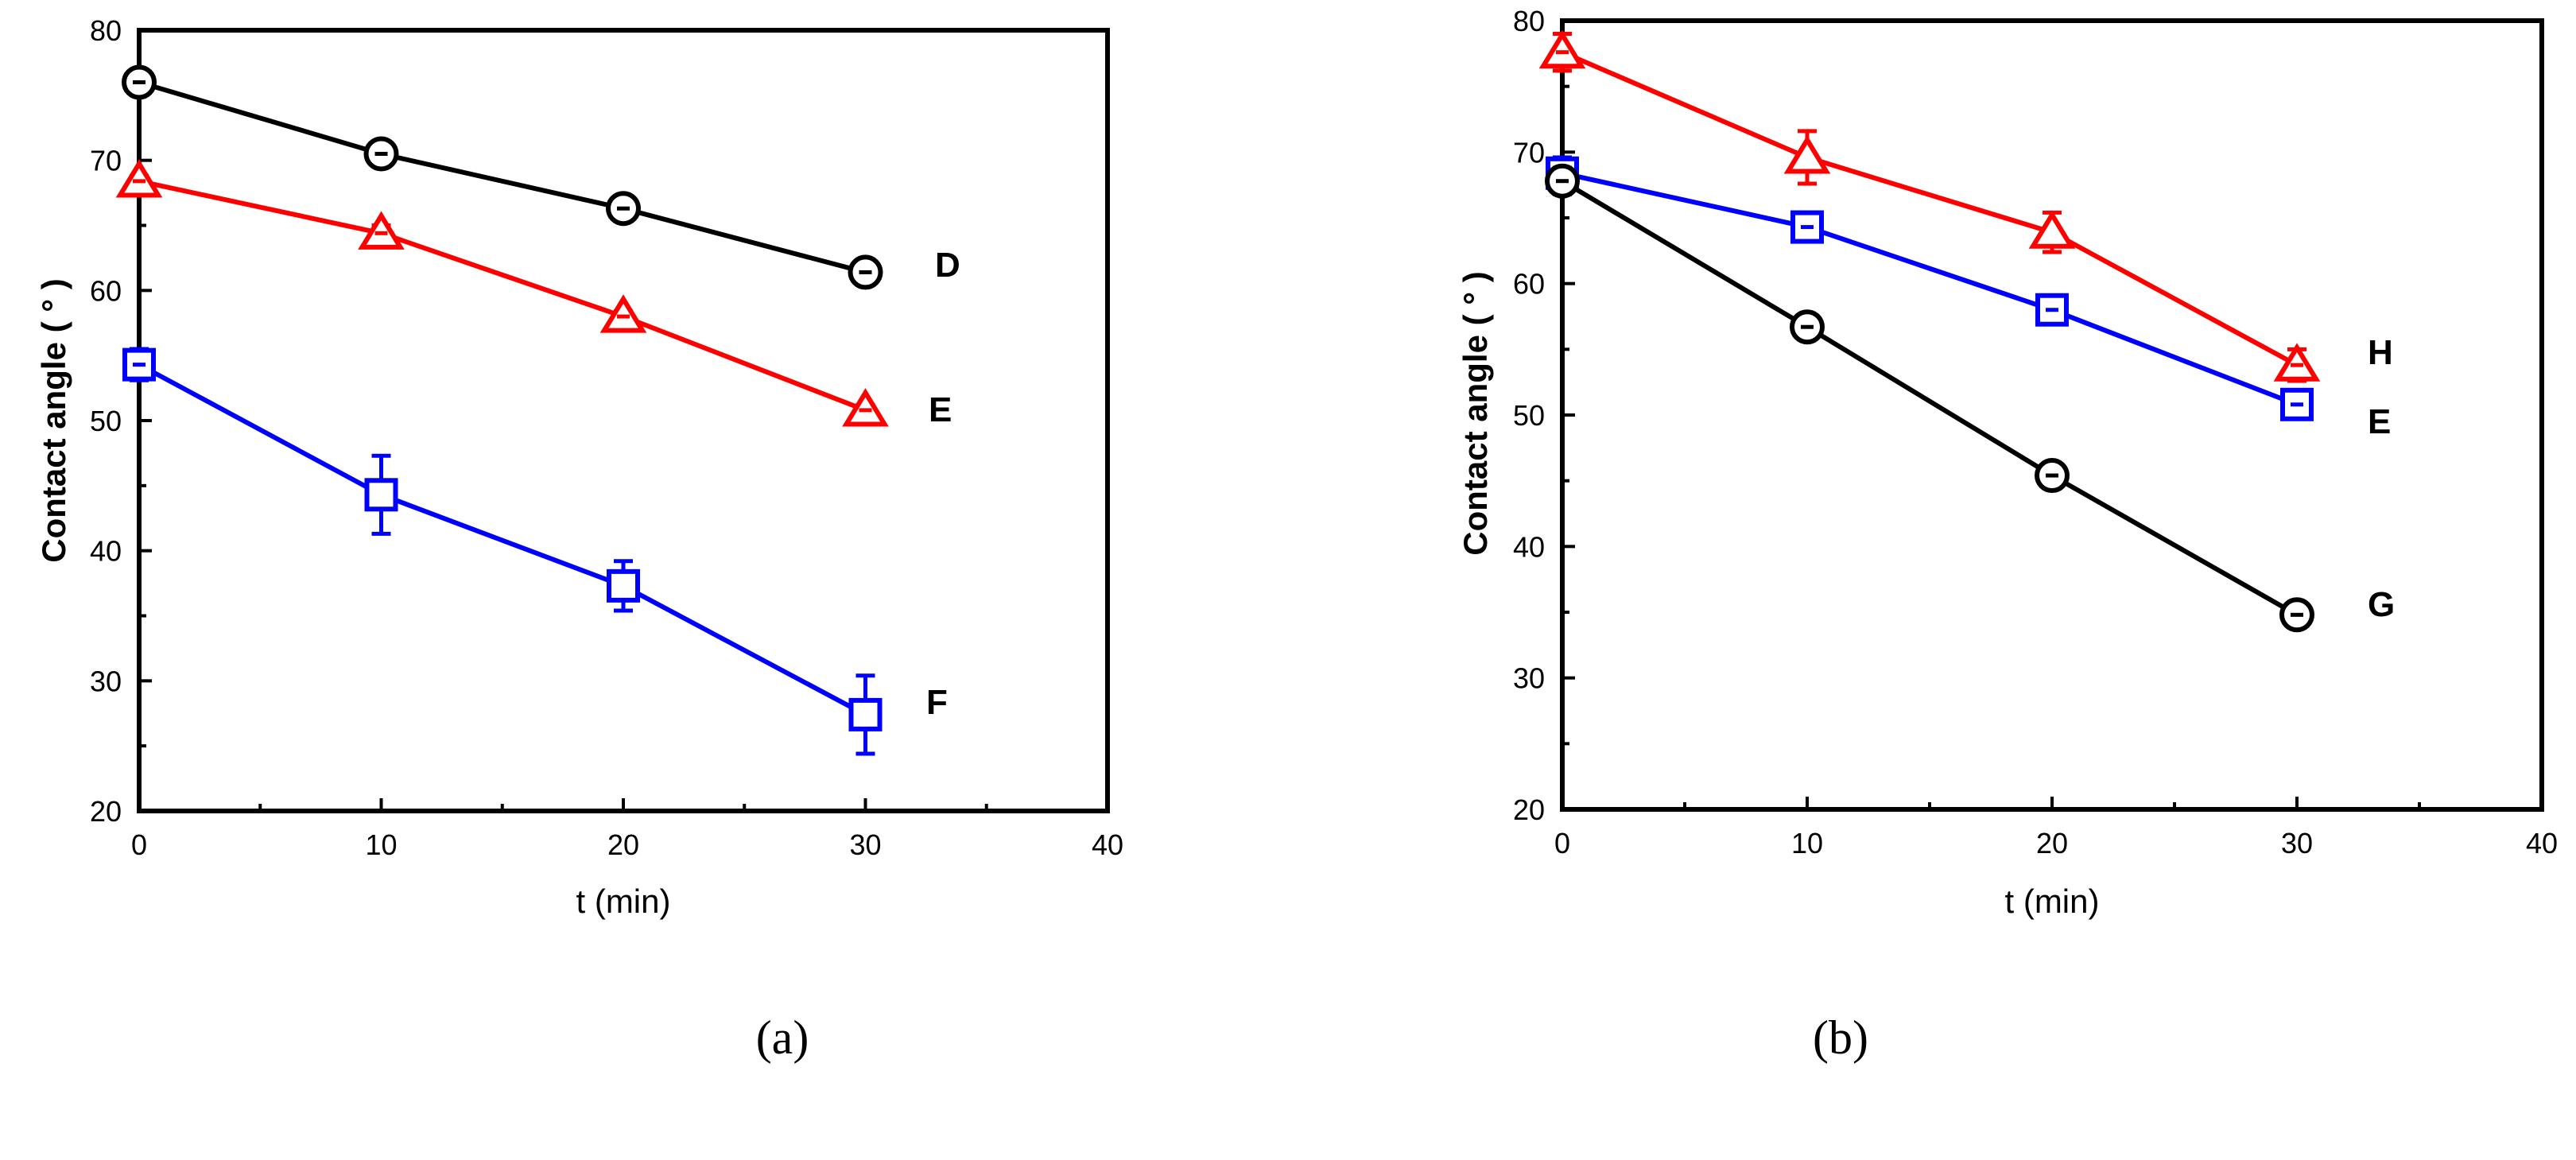 The image size is (2576, 1160). Describe the element at coordinates (2380, 352) in the screenshot. I see `series-label-H: H` at that location.